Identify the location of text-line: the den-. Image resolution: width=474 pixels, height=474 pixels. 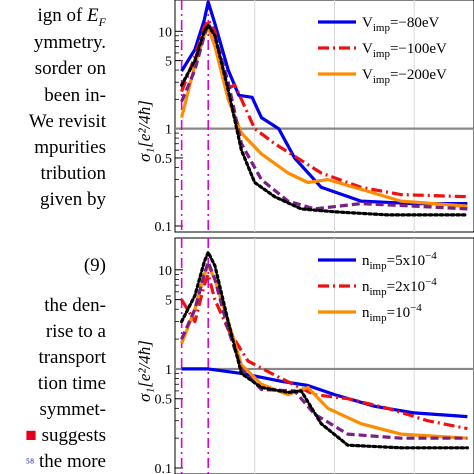
(75, 305).